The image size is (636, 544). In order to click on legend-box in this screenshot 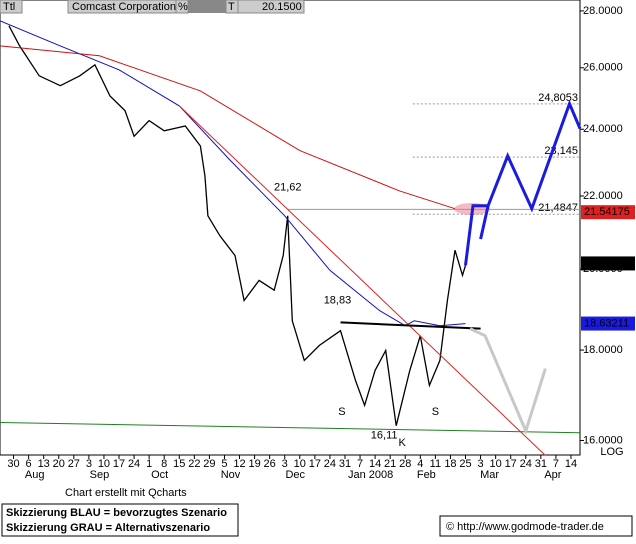, I will do `click(120, 520)`.